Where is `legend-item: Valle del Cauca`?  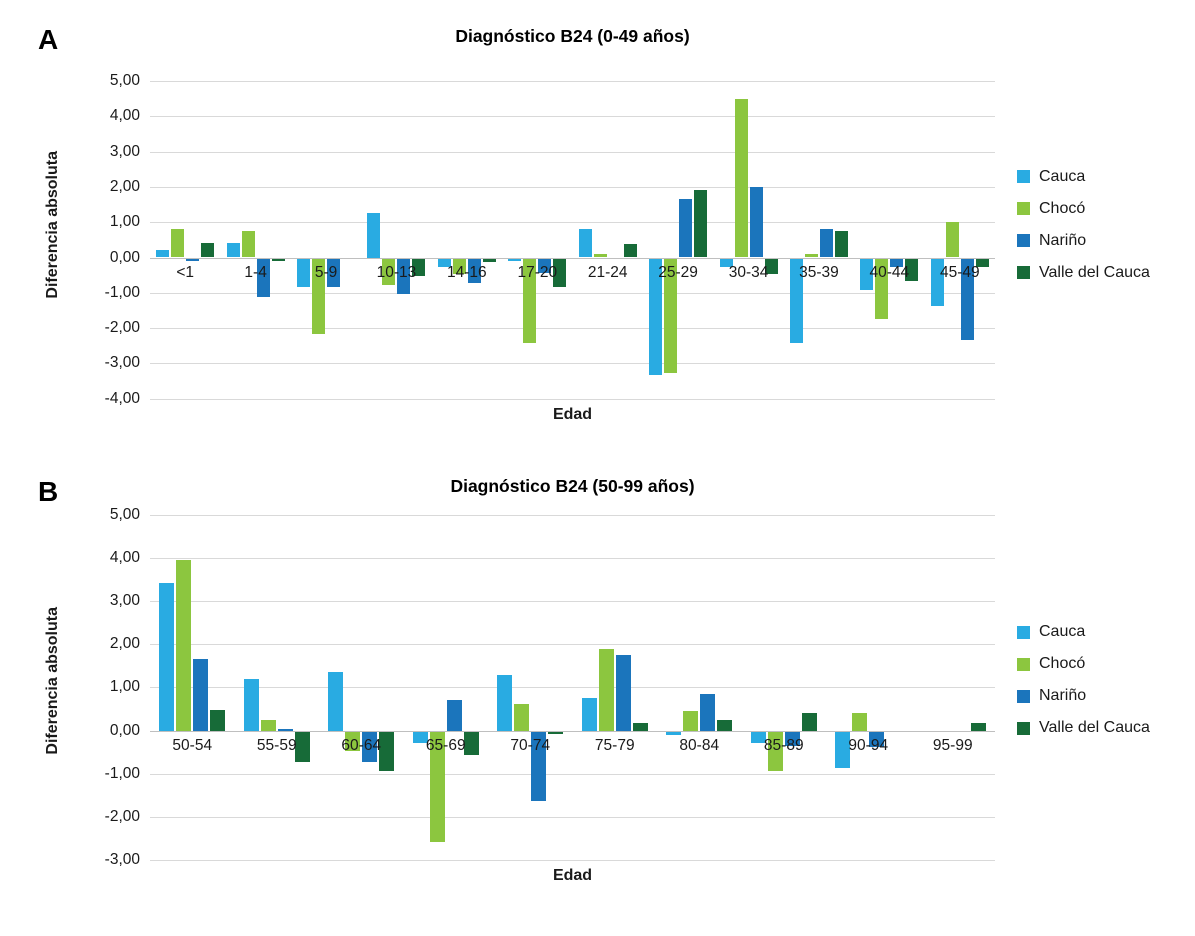 legend-item: Valle del Cauca is located at coordinates (1106, 273).